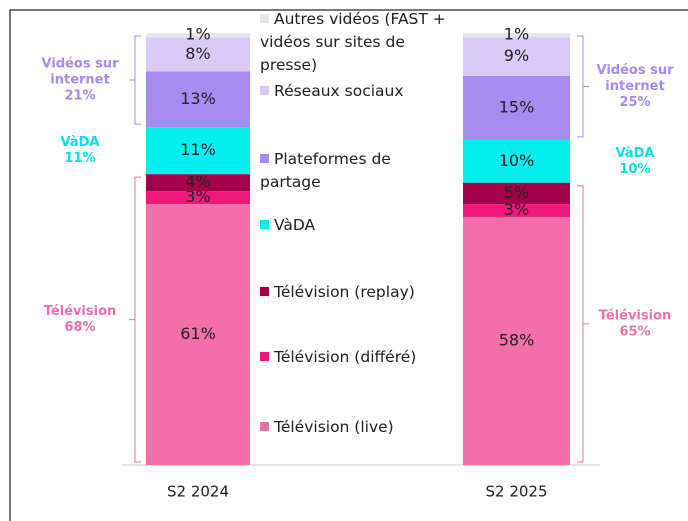  I want to click on legend-item: Télévision (live), so click(356, 427).